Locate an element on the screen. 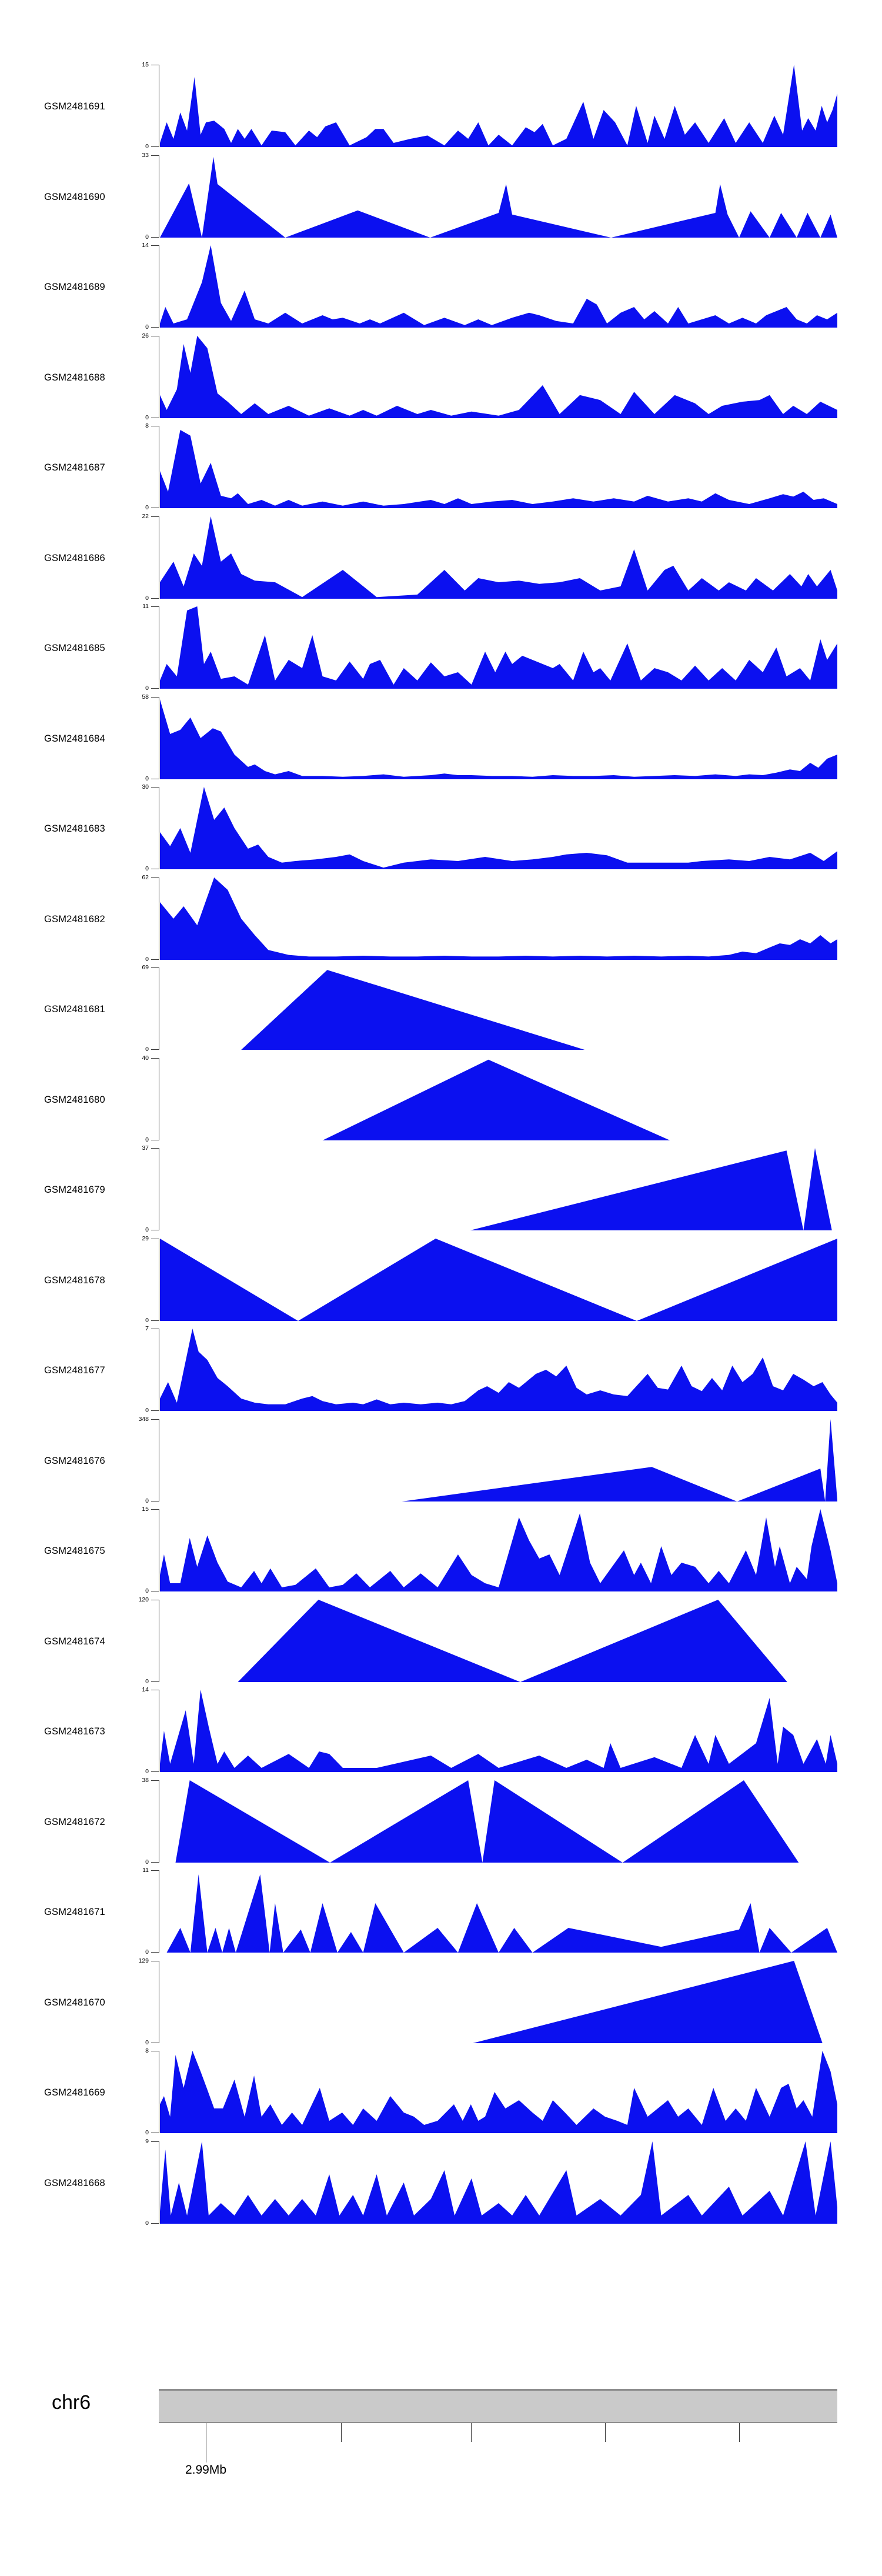  track-row: GSM2481673 14 0 is located at coordinates (441, 1730).